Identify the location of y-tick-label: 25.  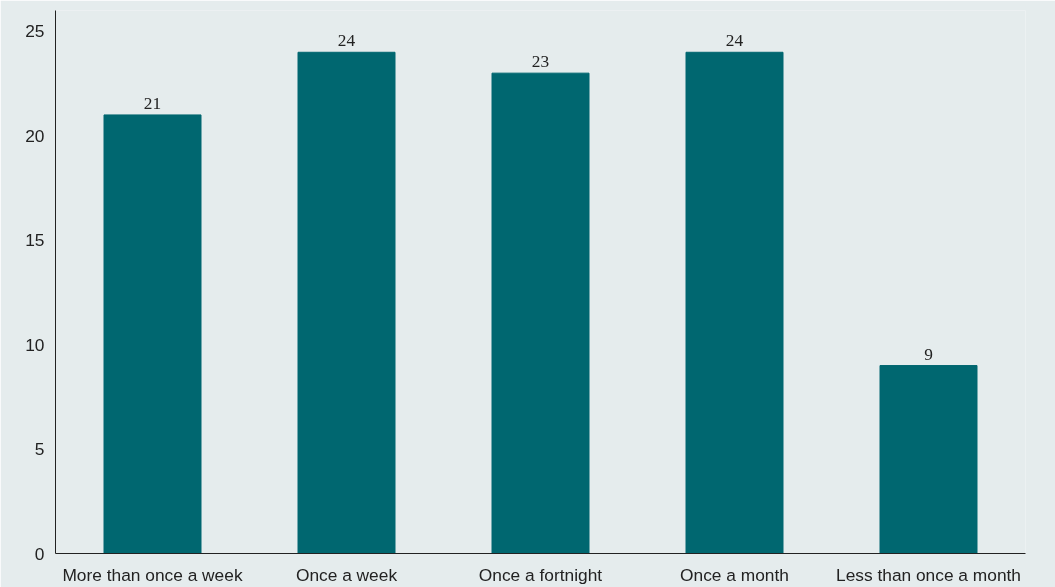
(35, 31).